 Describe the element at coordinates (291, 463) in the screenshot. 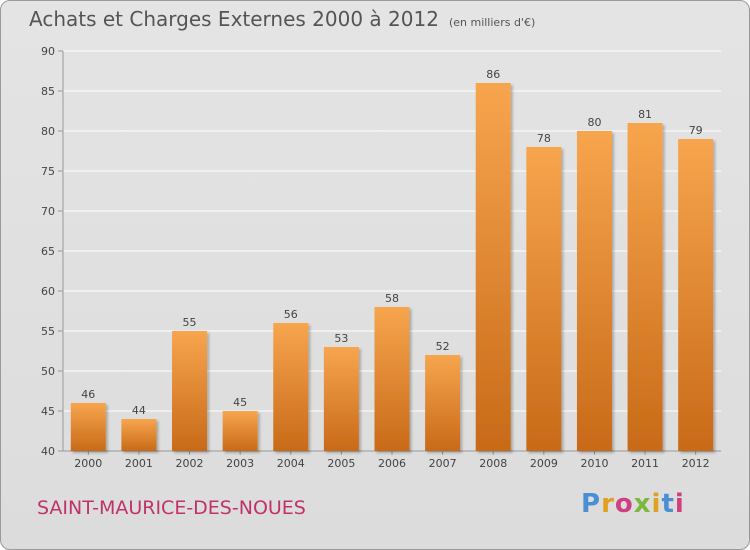

I see `x-tick-label-2004: 2004` at that location.